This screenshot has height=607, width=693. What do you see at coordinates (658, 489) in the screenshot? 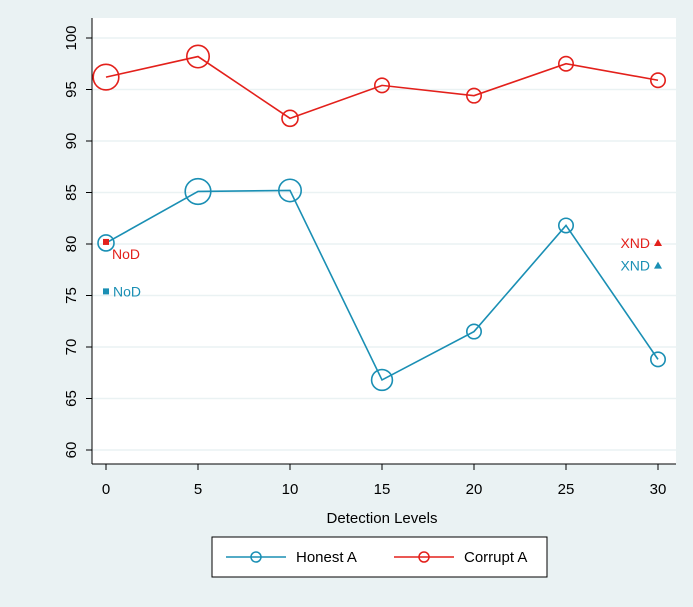
I see `x-tick-label: 30` at bounding box center [658, 489].